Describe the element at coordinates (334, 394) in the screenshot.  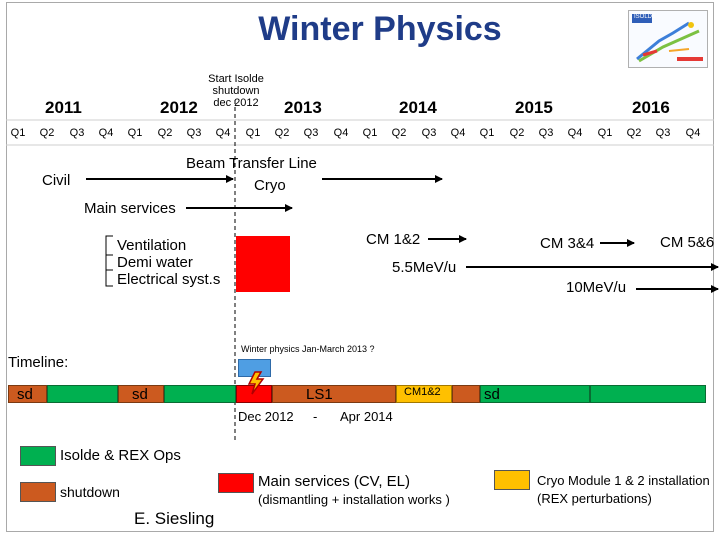
I see `ls1-segment` at that location.